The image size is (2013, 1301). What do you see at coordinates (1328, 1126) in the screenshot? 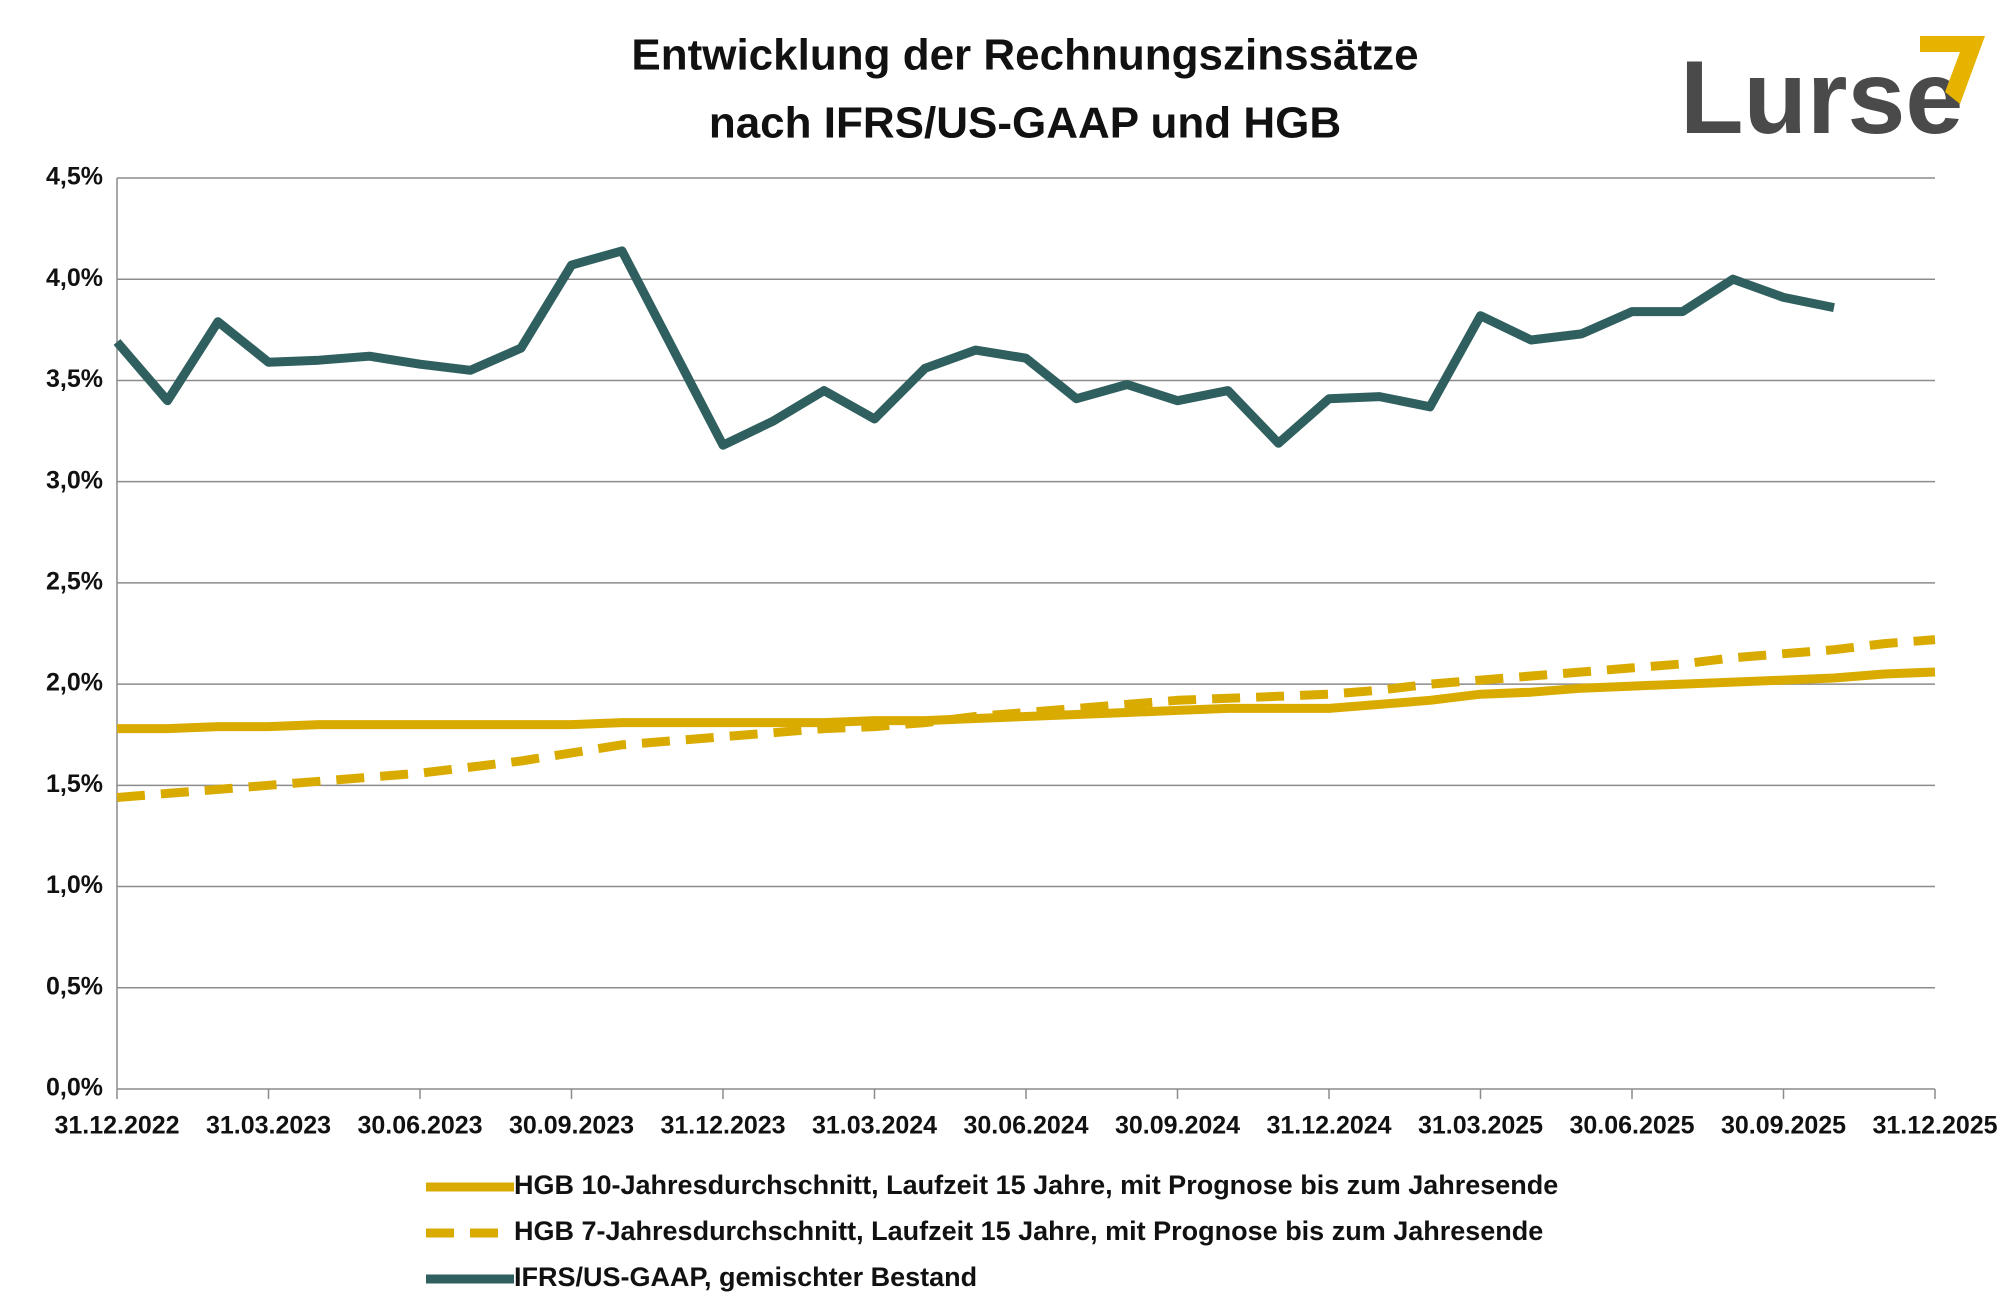
I see `x-tick-label: 31.12.2024` at bounding box center [1328, 1126].